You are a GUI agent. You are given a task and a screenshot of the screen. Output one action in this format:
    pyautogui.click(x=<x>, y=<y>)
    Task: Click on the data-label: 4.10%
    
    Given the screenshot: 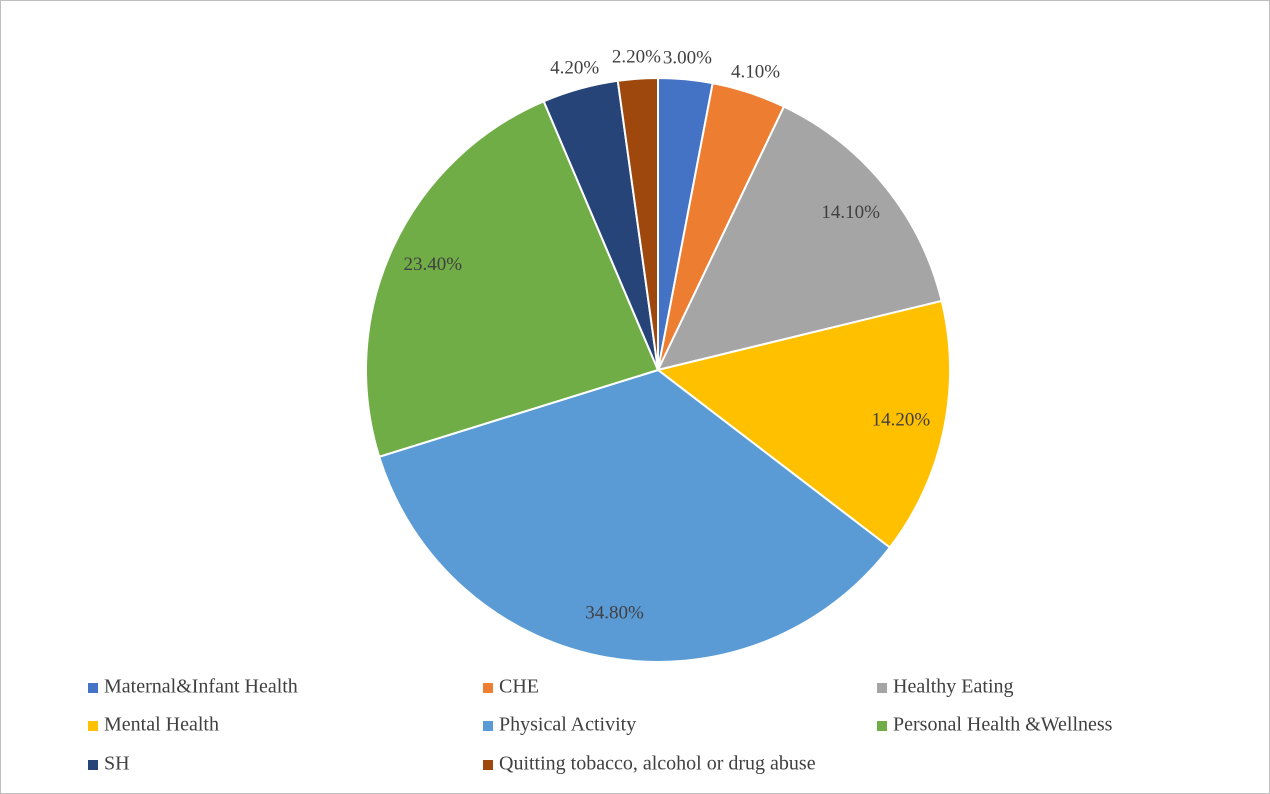 What is the action you would take?
    pyautogui.click(x=755, y=72)
    